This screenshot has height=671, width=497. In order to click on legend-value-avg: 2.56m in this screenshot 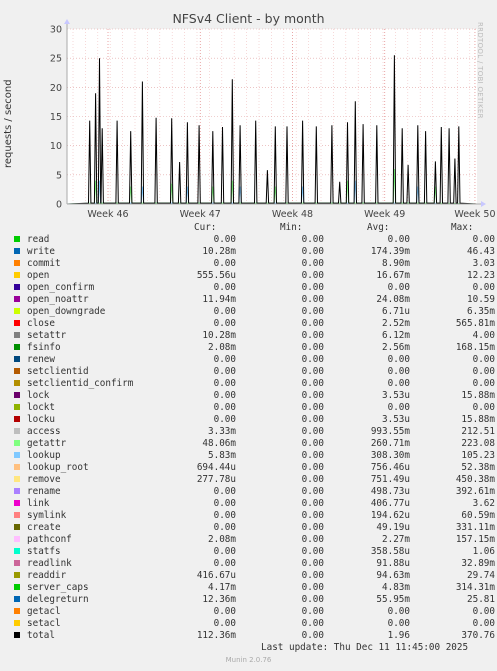, I will do `click(396, 347)`.